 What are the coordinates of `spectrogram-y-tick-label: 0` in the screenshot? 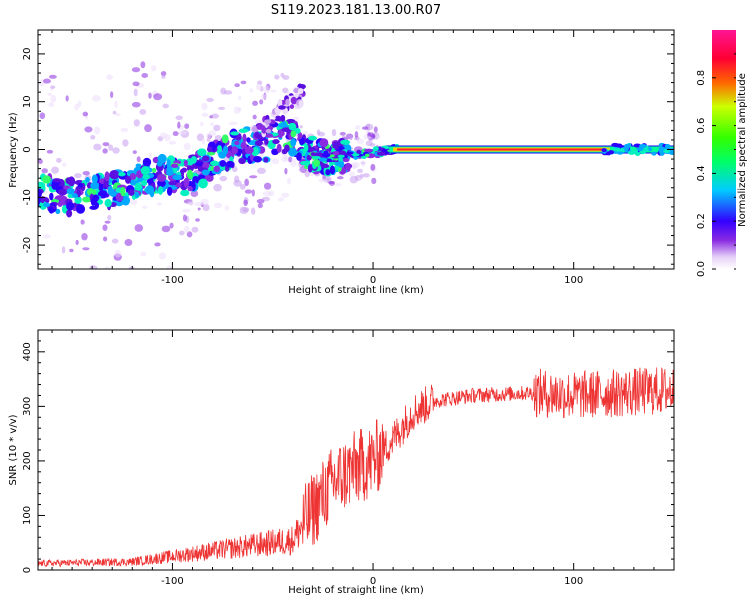 It's located at (27, 149).